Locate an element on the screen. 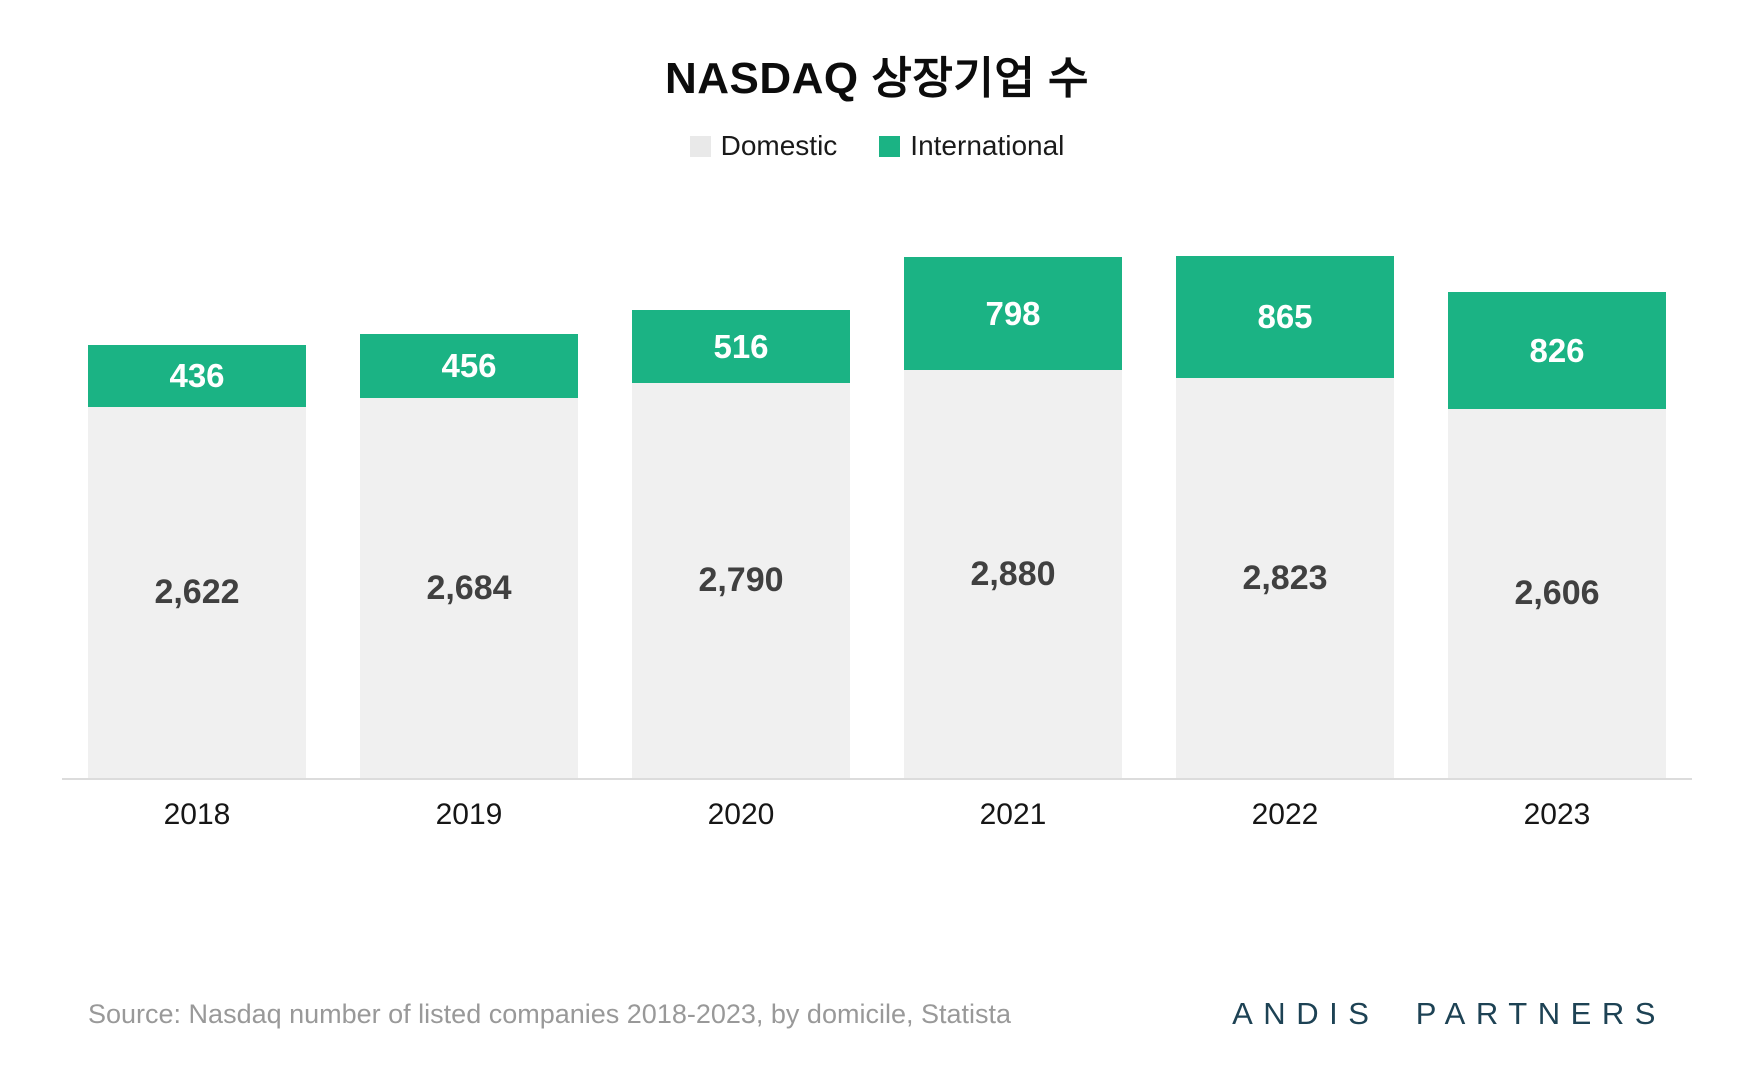 This screenshot has height=1072, width=1754. domestic-segment: 2,606 is located at coordinates (1557, 593).